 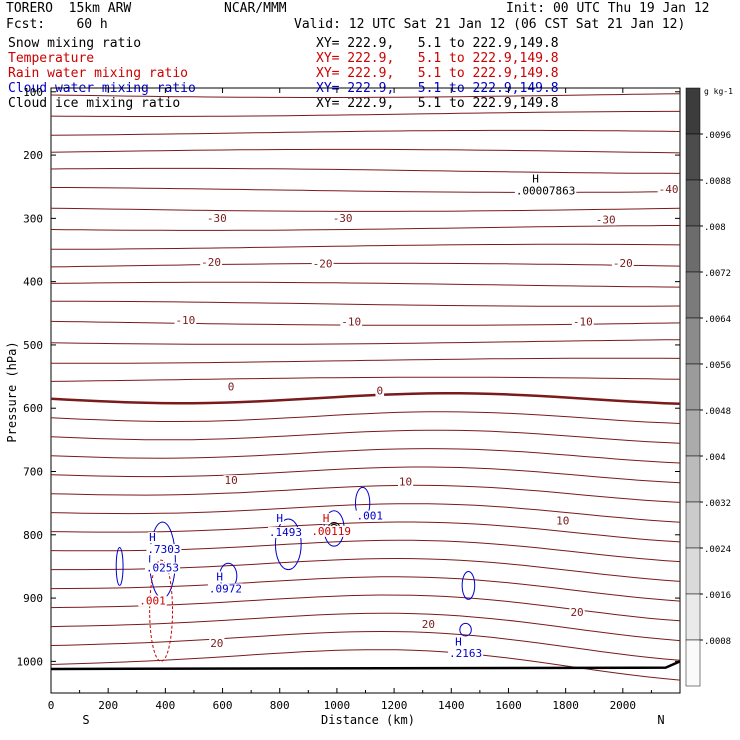 What do you see at coordinates (437, 103) in the screenshot?
I see `field-cloudice-xy: XY= 222.9, 5.1 to 222.9,149.8` at bounding box center [437, 103].